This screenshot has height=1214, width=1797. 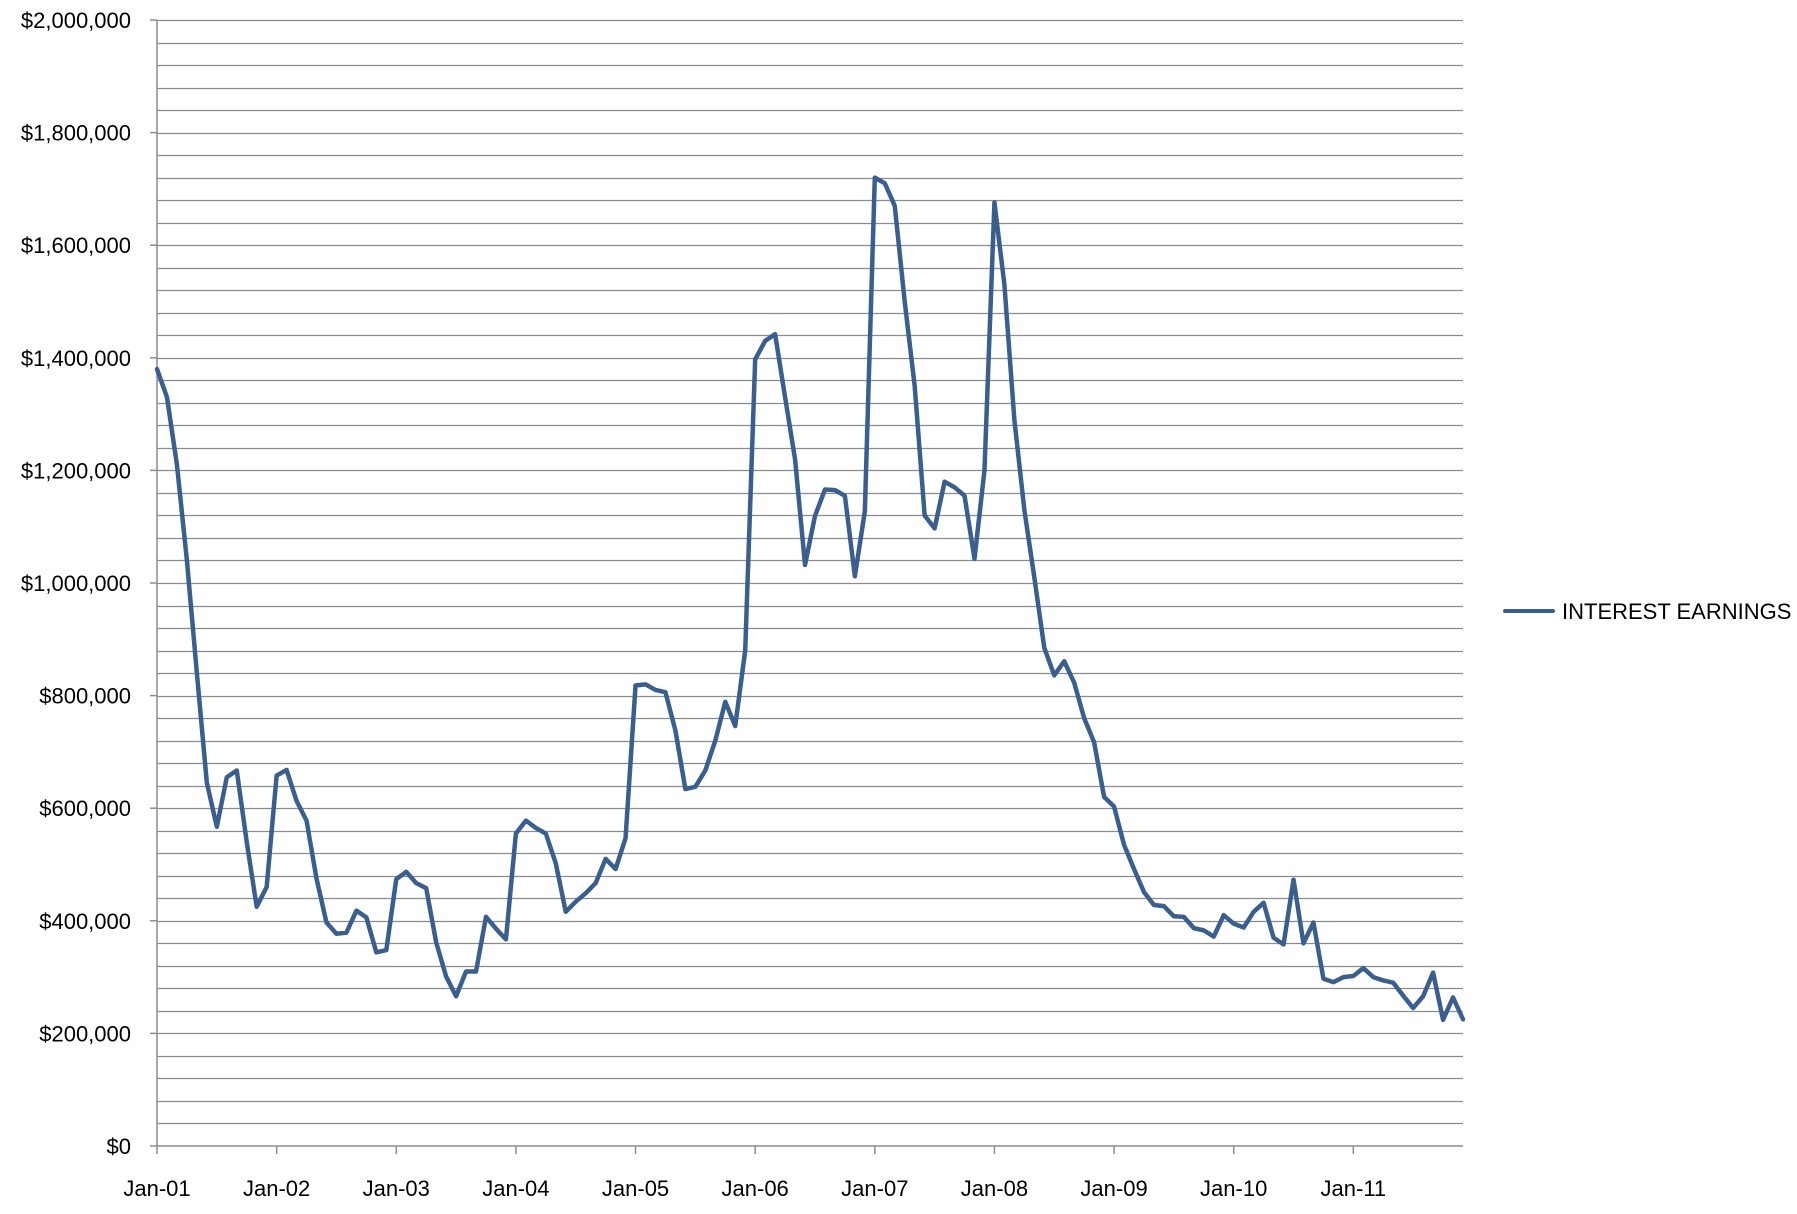 What do you see at coordinates (1233, 1188) in the screenshot?
I see `x-tick-label: Jan-10` at bounding box center [1233, 1188].